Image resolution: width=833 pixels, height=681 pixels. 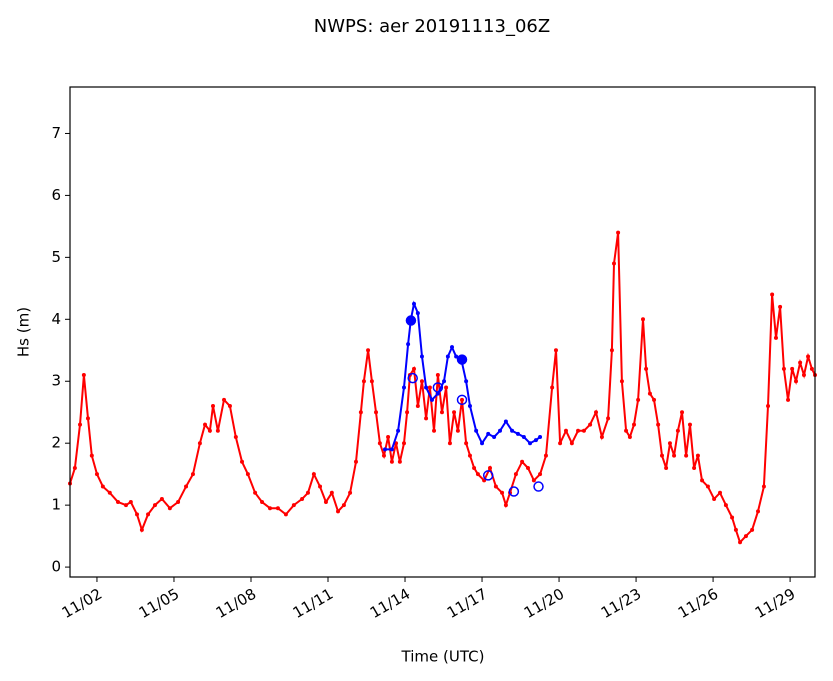 I want to click on y-tick-label: 4, so click(x=56, y=319).